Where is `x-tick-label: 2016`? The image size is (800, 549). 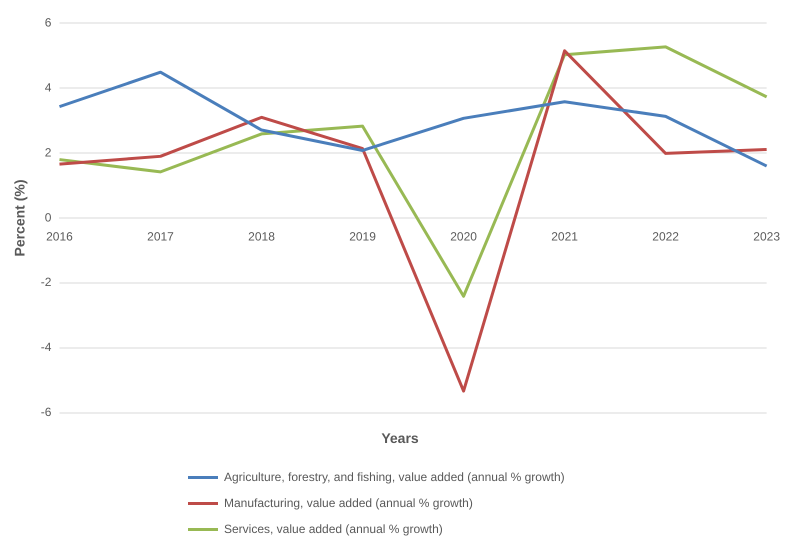
x-tick-label: 2016 is located at coordinates (60, 237).